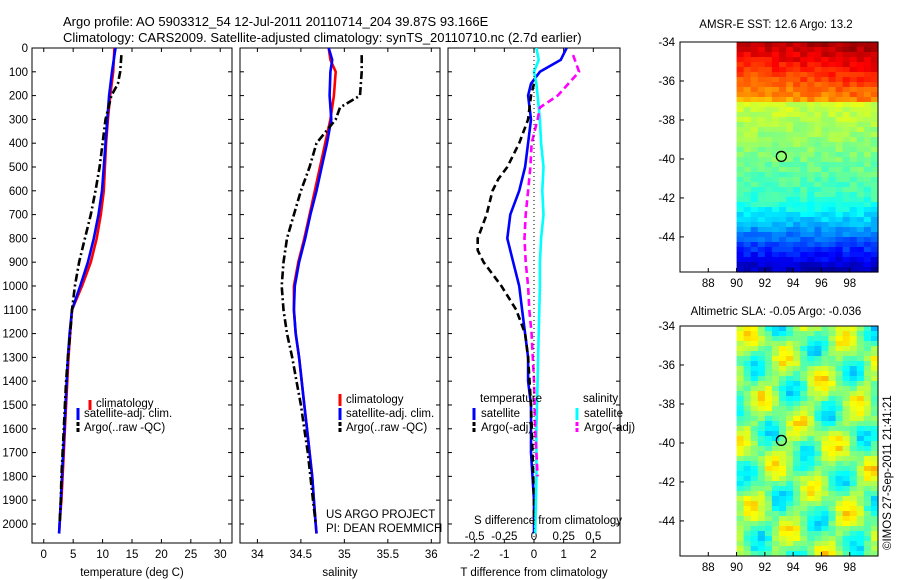  I want to click on series-line-argo-raw-qc-, so click(90, 290).